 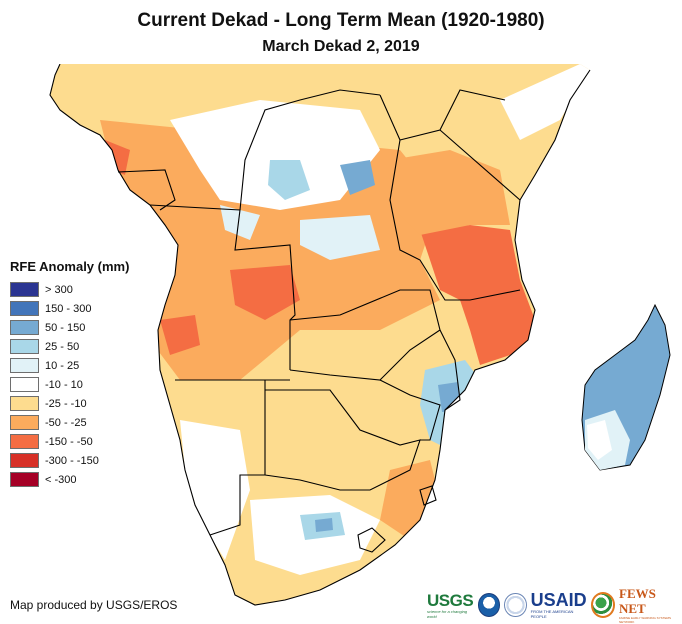 What do you see at coordinates (65, 327) in the screenshot?
I see `legend-label: 50 - 150` at bounding box center [65, 327].